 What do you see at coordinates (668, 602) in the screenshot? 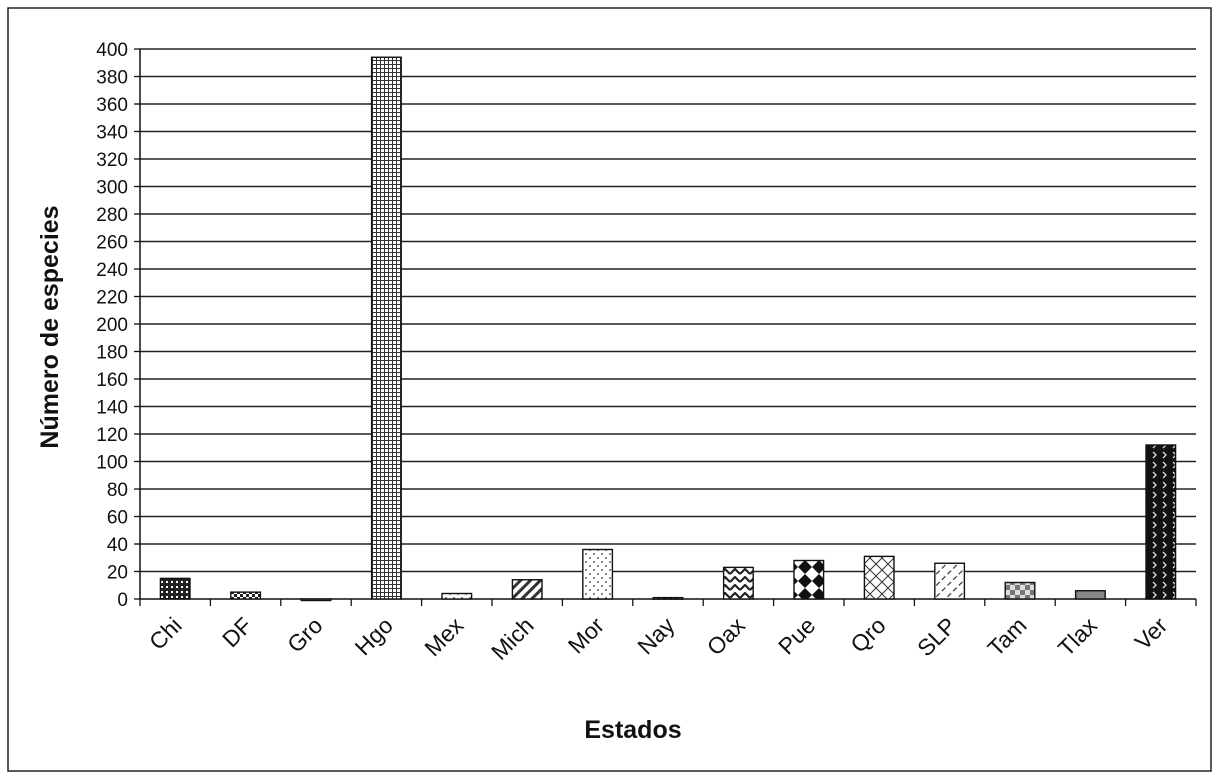
I see `x-axis-ticks` at bounding box center [668, 602].